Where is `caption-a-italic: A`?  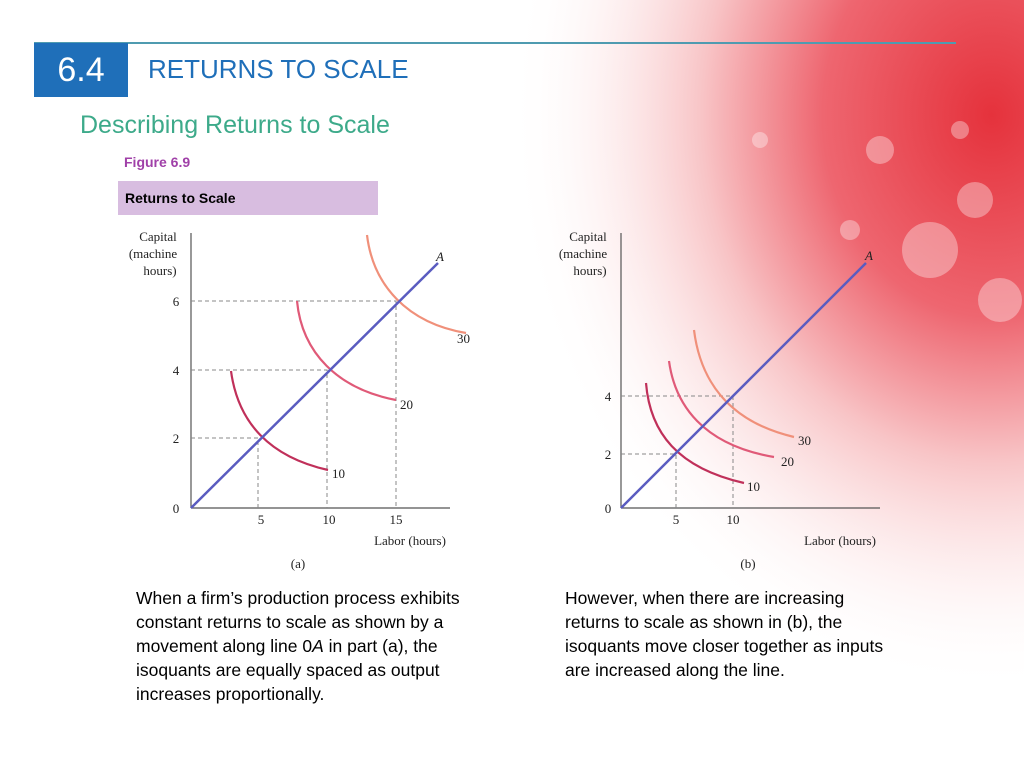 caption-a-italic: A is located at coordinates (318, 646).